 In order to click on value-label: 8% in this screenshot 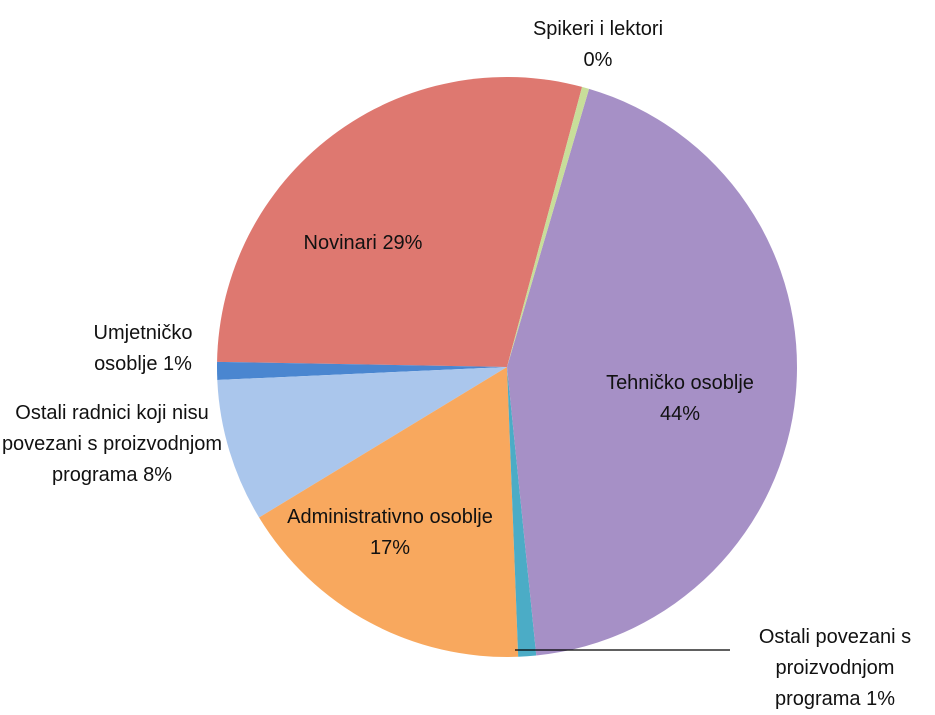, I will do `click(158, 475)`.